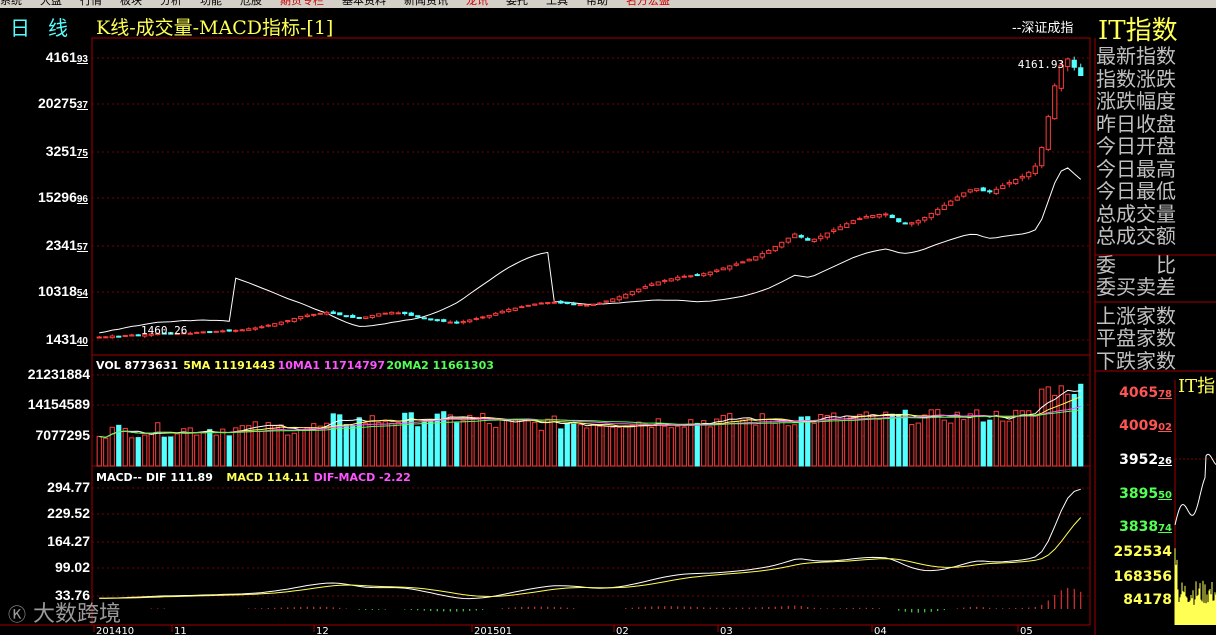 The width and height of the screenshot is (1216, 635). What do you see at coordinates (590, 544) in the screenshot?
I see `macd-dif-line` at bounding box center [590, 544].